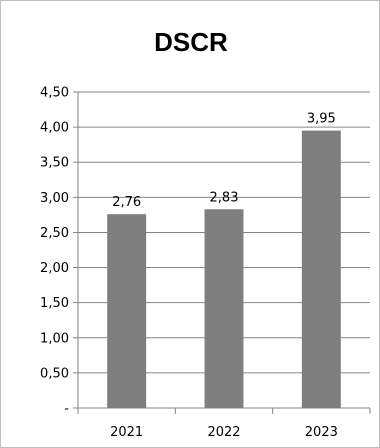 The image size is (380, 448). I want to click on y-tick-label: 4,50, so click(54, 93).